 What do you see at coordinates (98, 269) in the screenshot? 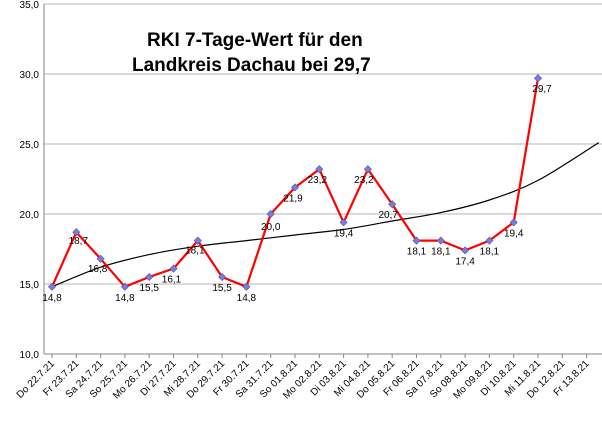
I see `data-label: 16,8` at bounding box center [98, 269].